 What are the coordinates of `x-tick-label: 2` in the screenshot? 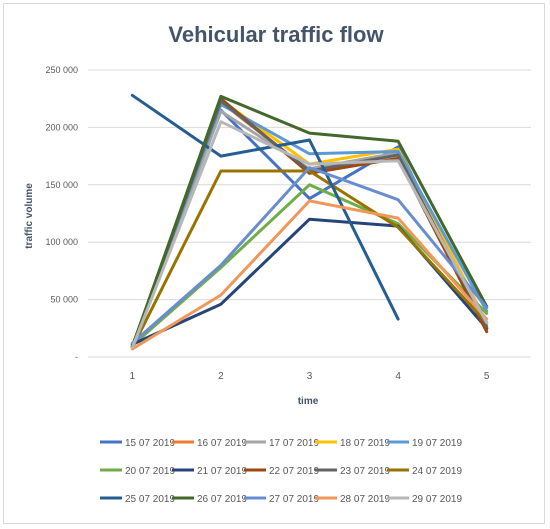 It's located at (221, 376).